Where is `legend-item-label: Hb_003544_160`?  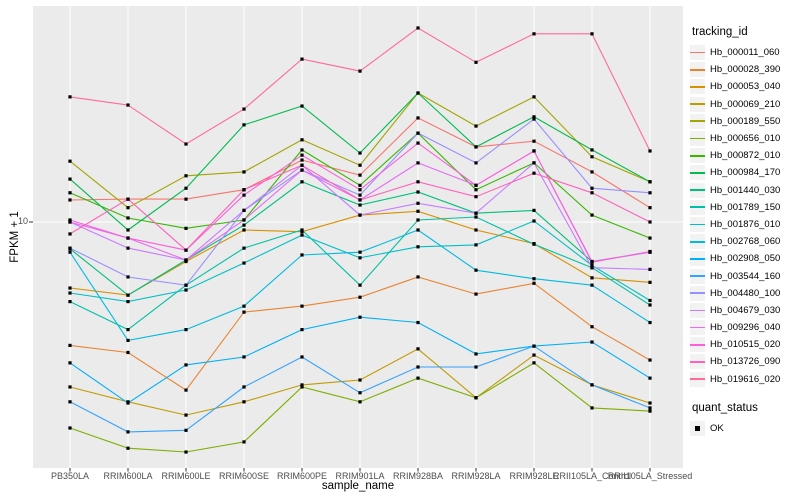 legend-item-label: Hb_003544_160 is located at coordinates (745, 276).